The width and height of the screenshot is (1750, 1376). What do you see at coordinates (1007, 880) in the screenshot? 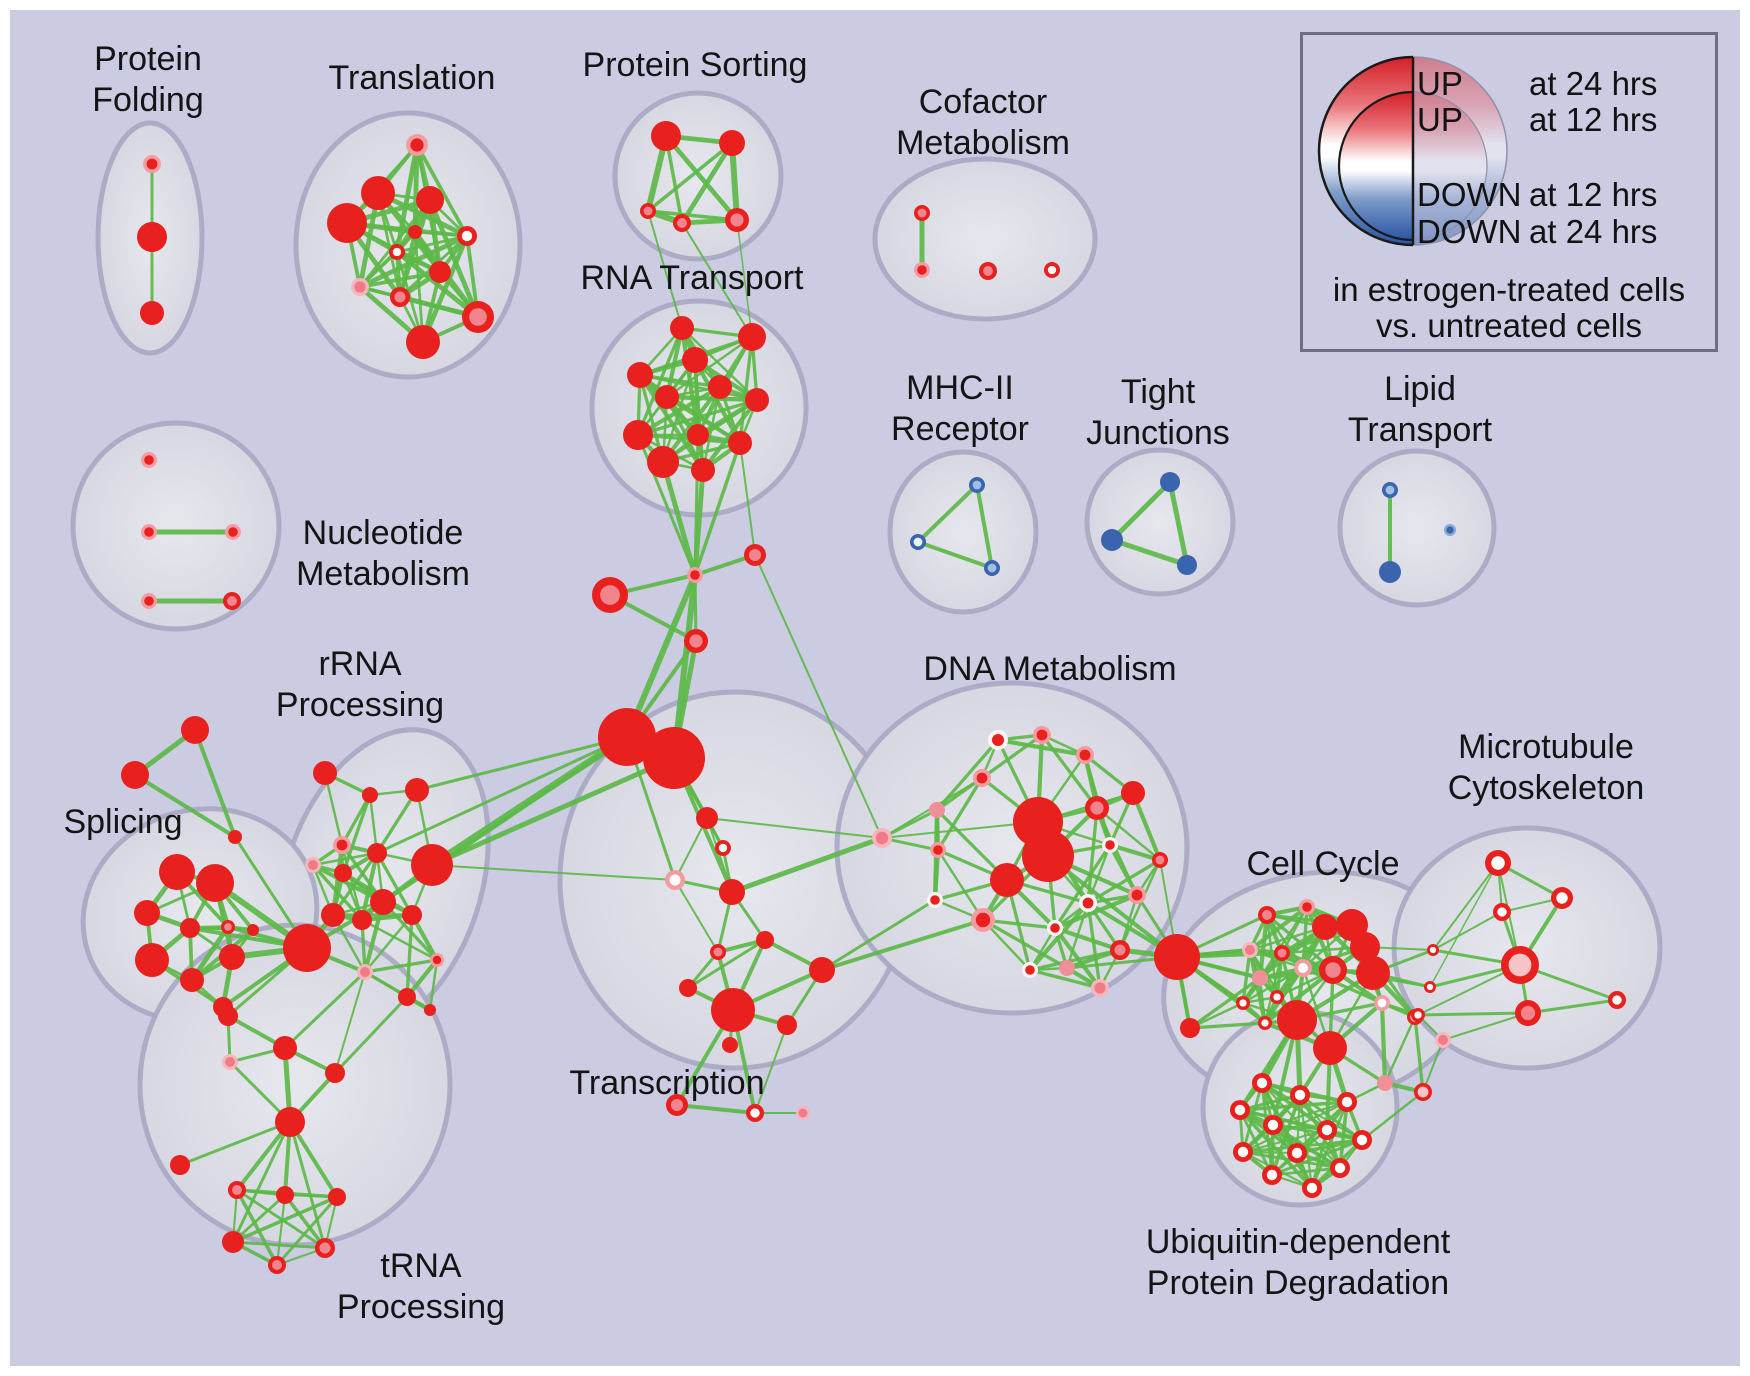
I see `node-dm10` at bounding box center [1007, 880].